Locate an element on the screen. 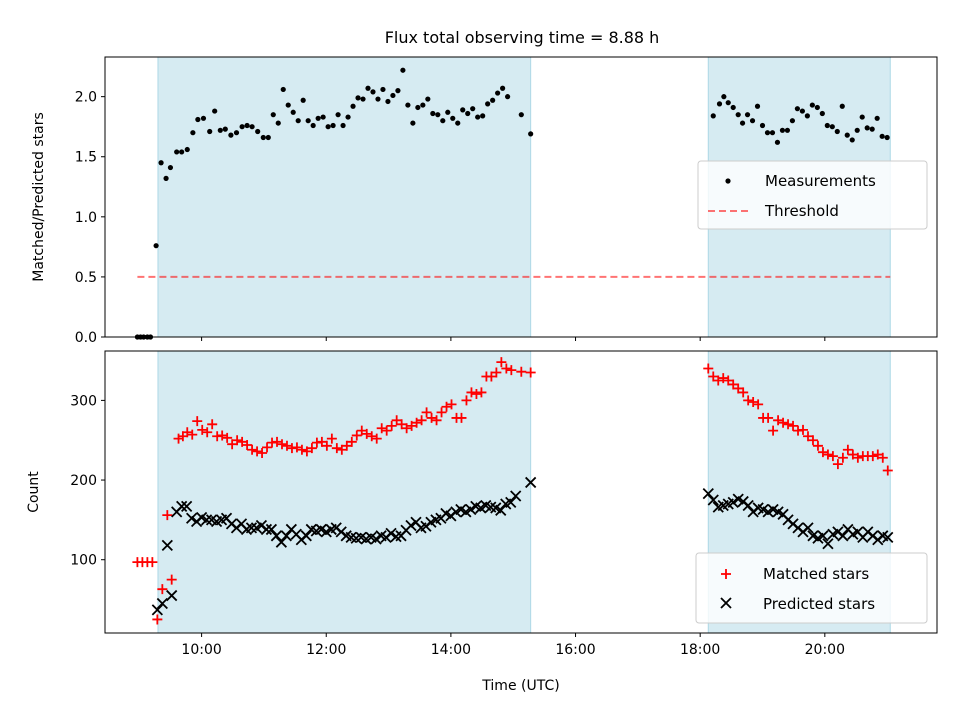 Image resolution: width=960 pixels, height=720 pixels. bottom-xlabel: Time (UTC) is located at coordinates (520, 686).